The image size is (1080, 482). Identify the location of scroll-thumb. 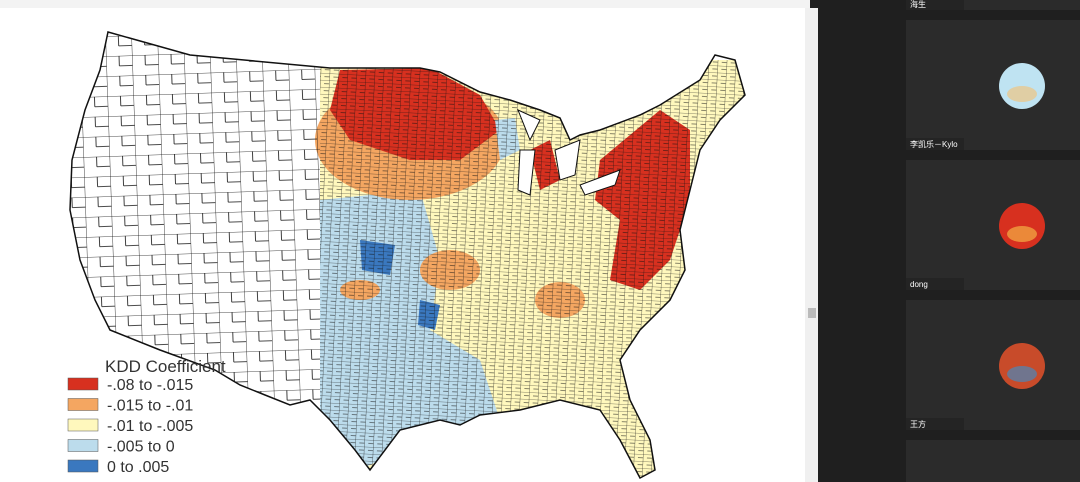
(812, 313).